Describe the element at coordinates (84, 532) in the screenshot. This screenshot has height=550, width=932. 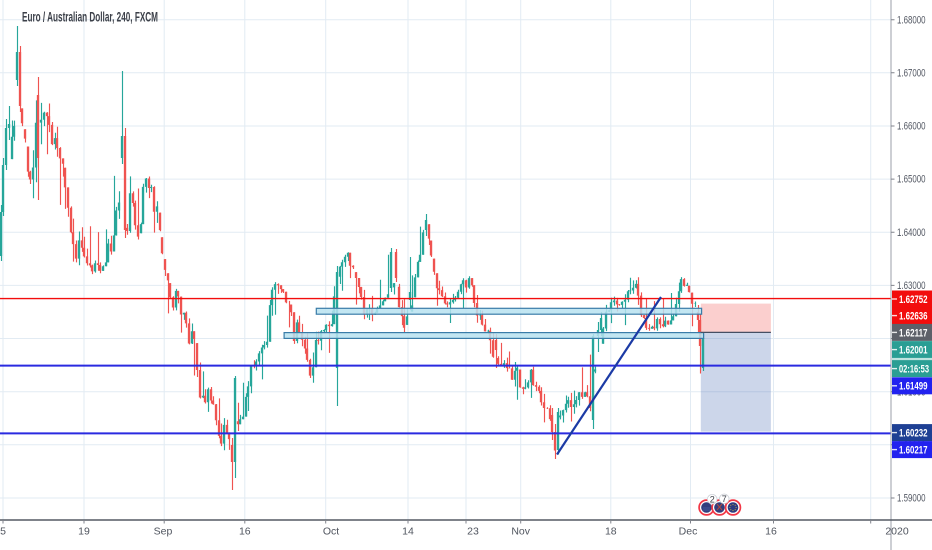
I see `svg-text: 19` at that location.